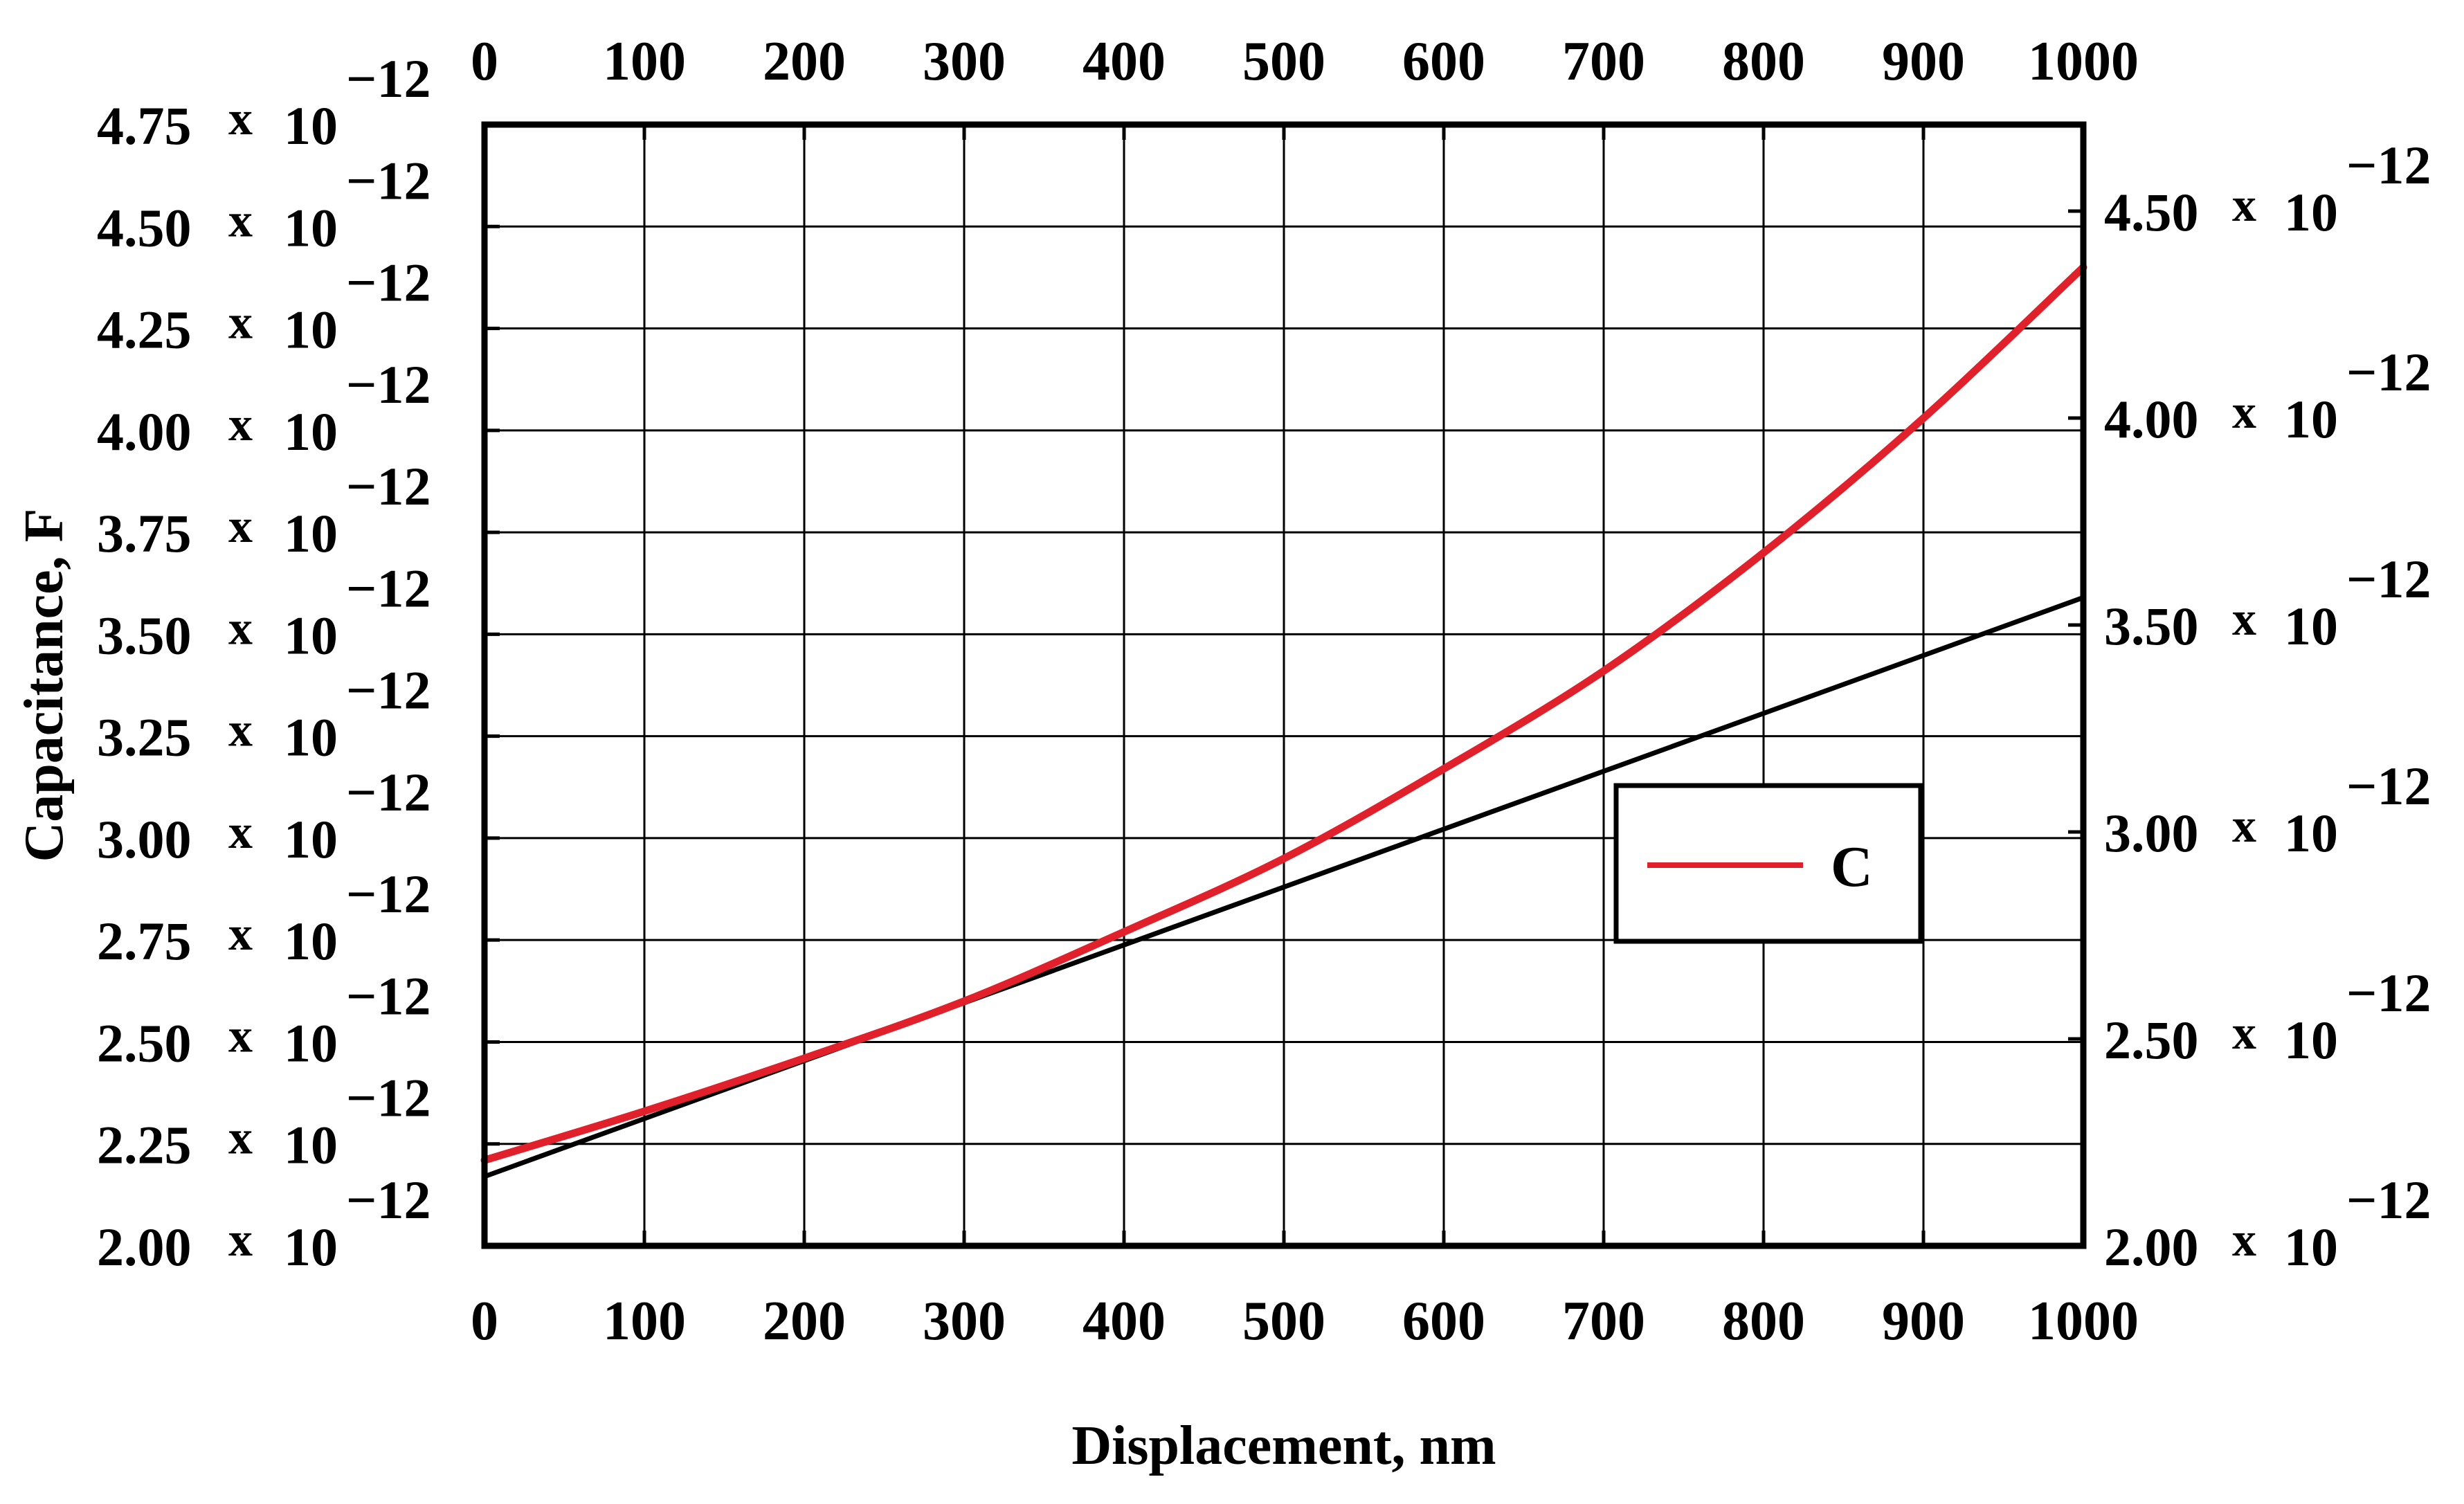 The image size is (2464, 1504). Describe the element at coordinates (264, 611) in the screenshot. I see `y-tick-label-left: 3.50 x 10⁻¹²` at that location.